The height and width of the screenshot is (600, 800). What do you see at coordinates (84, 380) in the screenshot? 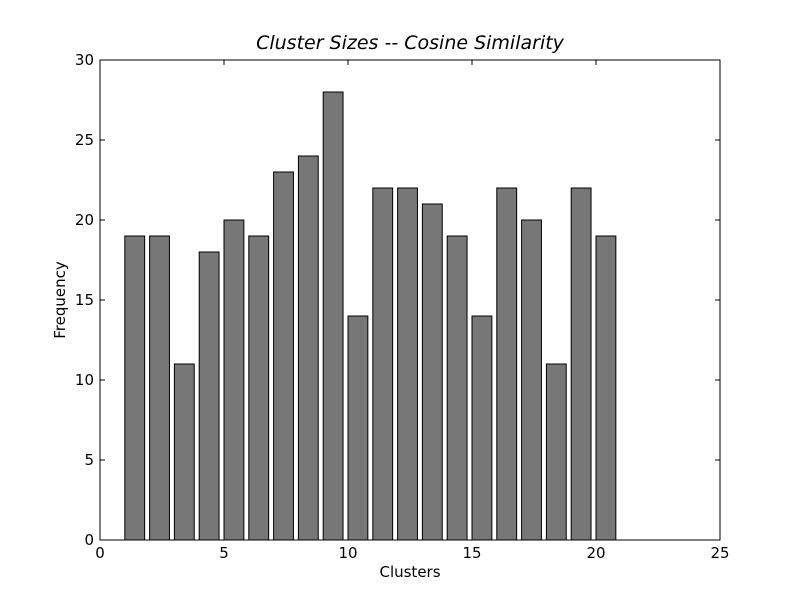
I see `y-tick-label-10: 10` at bounding box center [84, 380].